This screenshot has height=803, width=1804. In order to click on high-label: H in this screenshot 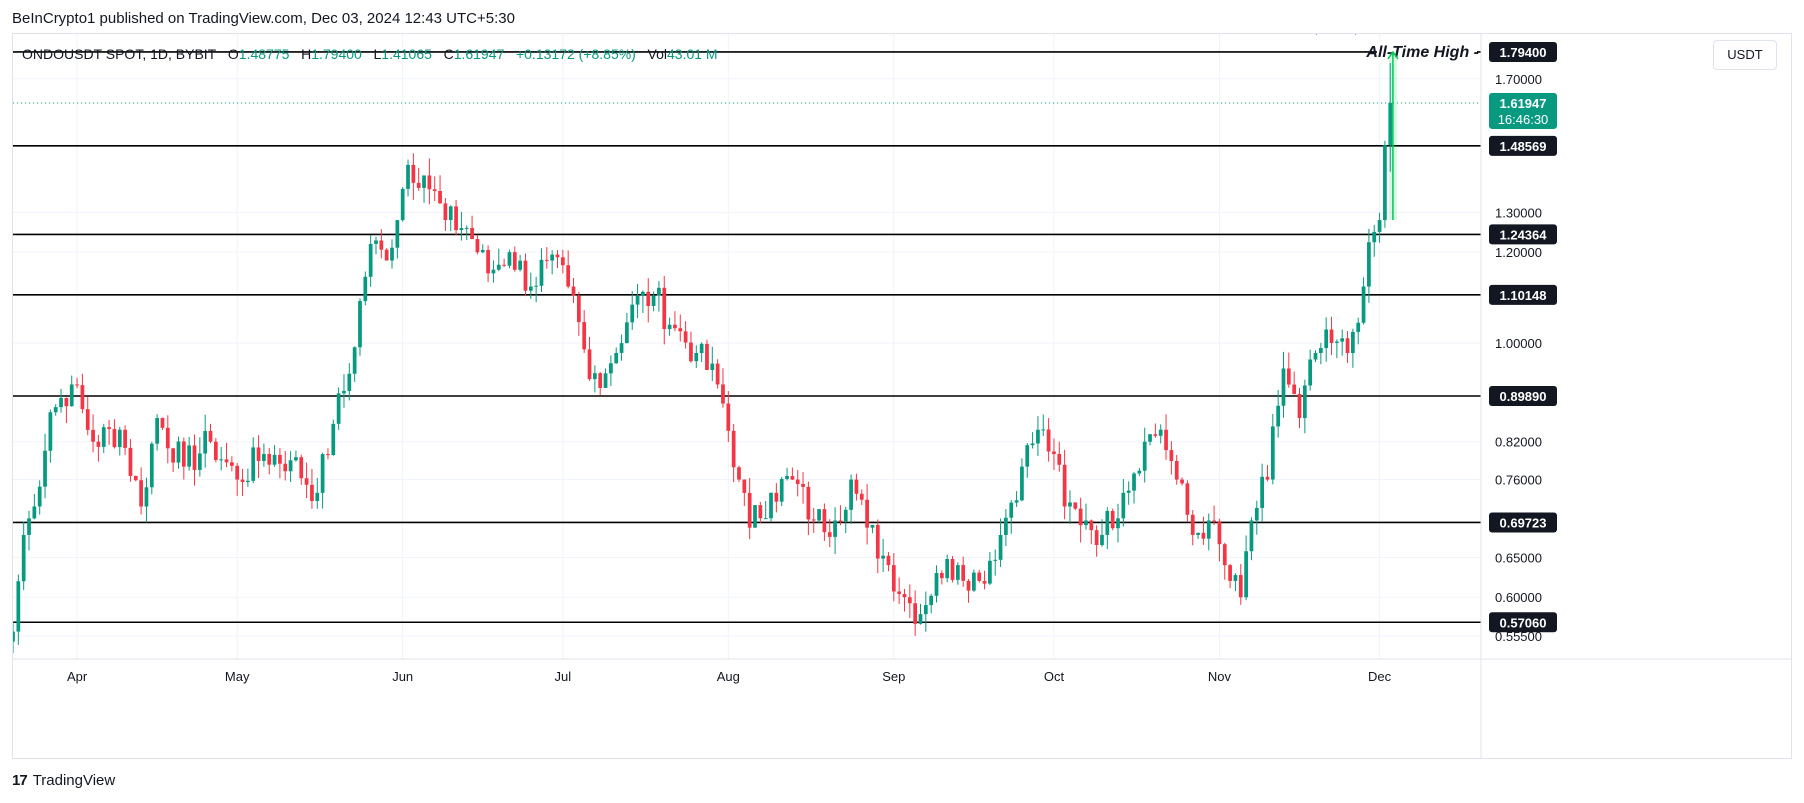, I will do `click(306, 54)`.